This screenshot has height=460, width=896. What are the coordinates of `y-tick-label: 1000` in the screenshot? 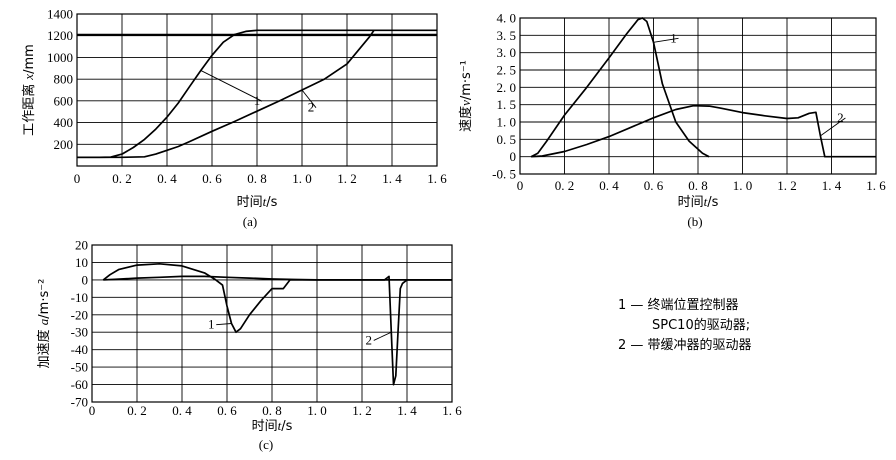 It's located at (60, 57).